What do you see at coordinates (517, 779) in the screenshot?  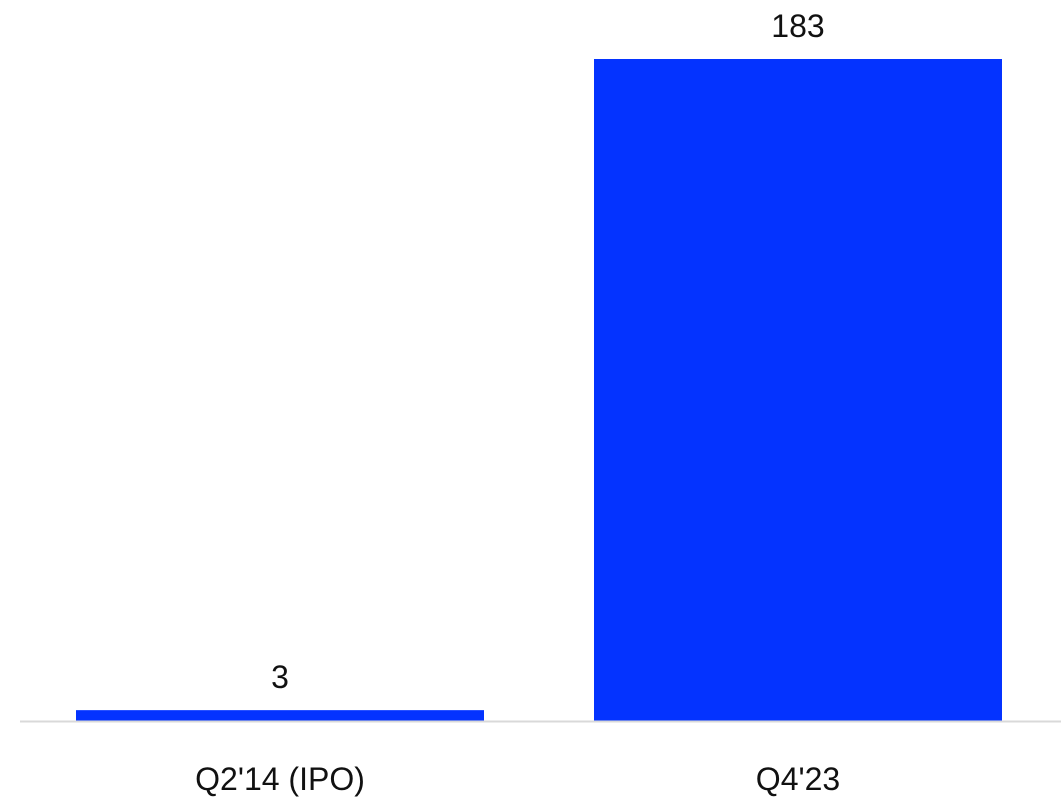 I see `category-labels-group: Q2'14 (IPO) Q4'23` at bounding box center [517, 779].